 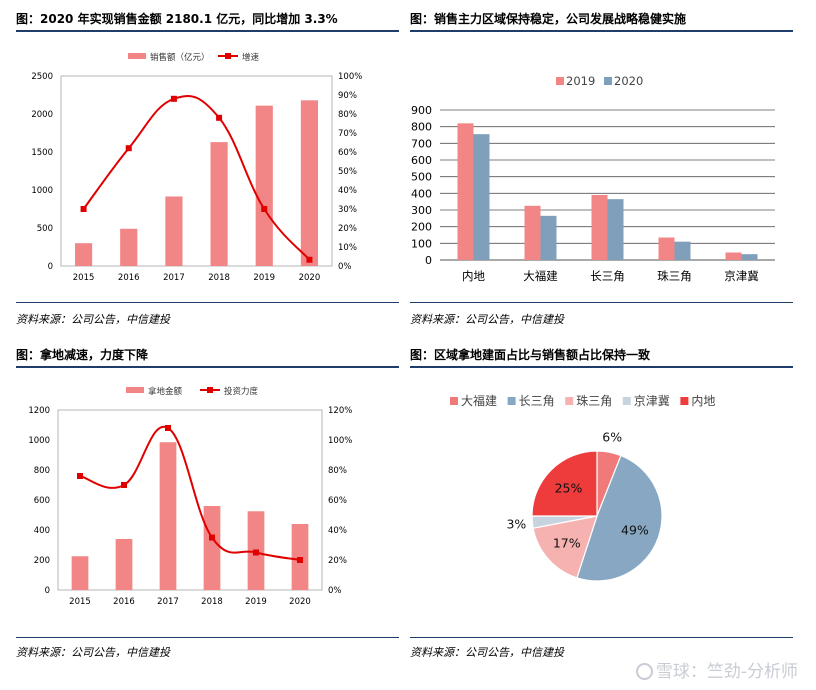 What do you see at coordinates (347, 153) in the screenshot?
I see `y-right-tick-label: 60%` at bounding box center [347, 153].